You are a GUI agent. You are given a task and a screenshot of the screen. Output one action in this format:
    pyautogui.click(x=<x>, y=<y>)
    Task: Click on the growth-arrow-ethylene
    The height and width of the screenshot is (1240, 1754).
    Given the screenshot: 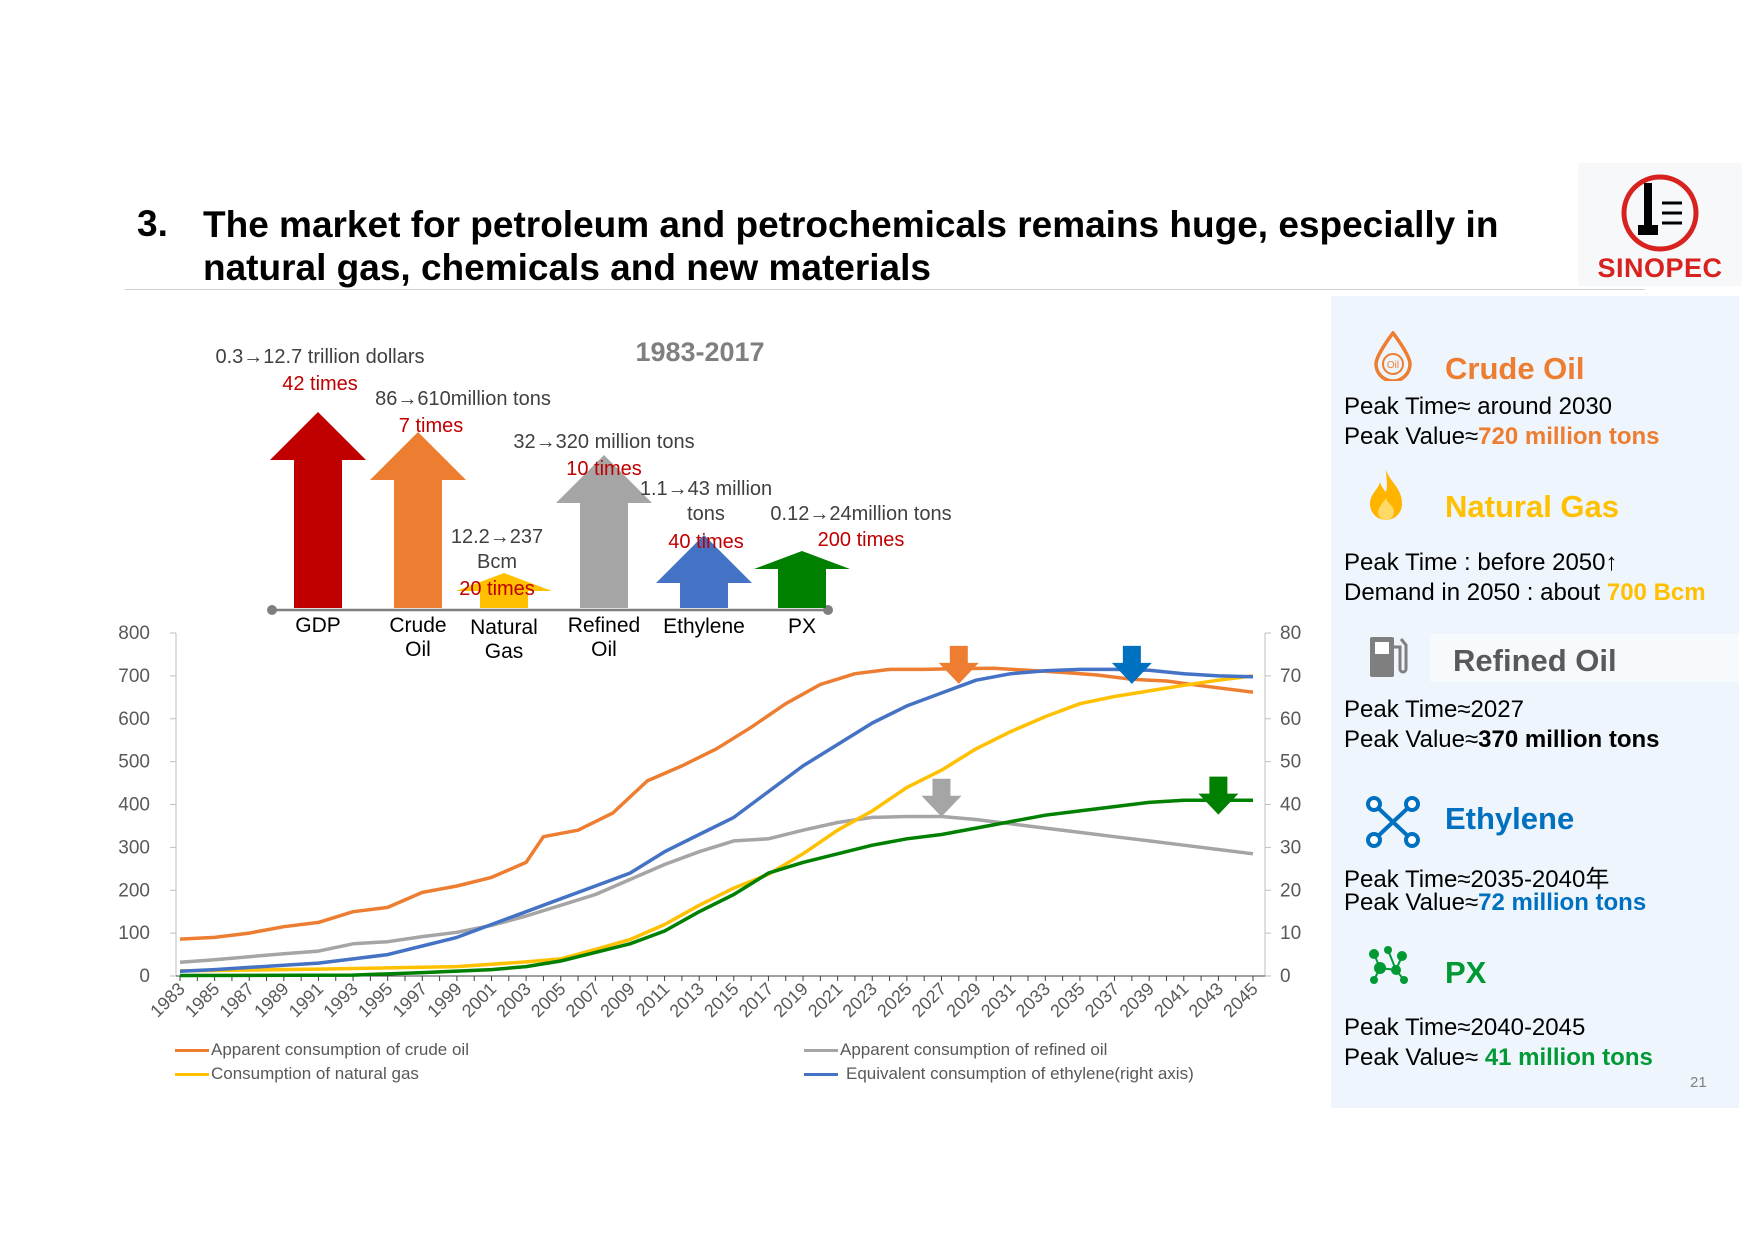 What is the action you would take?
    pyautogui.click(x=704, y=571)
    